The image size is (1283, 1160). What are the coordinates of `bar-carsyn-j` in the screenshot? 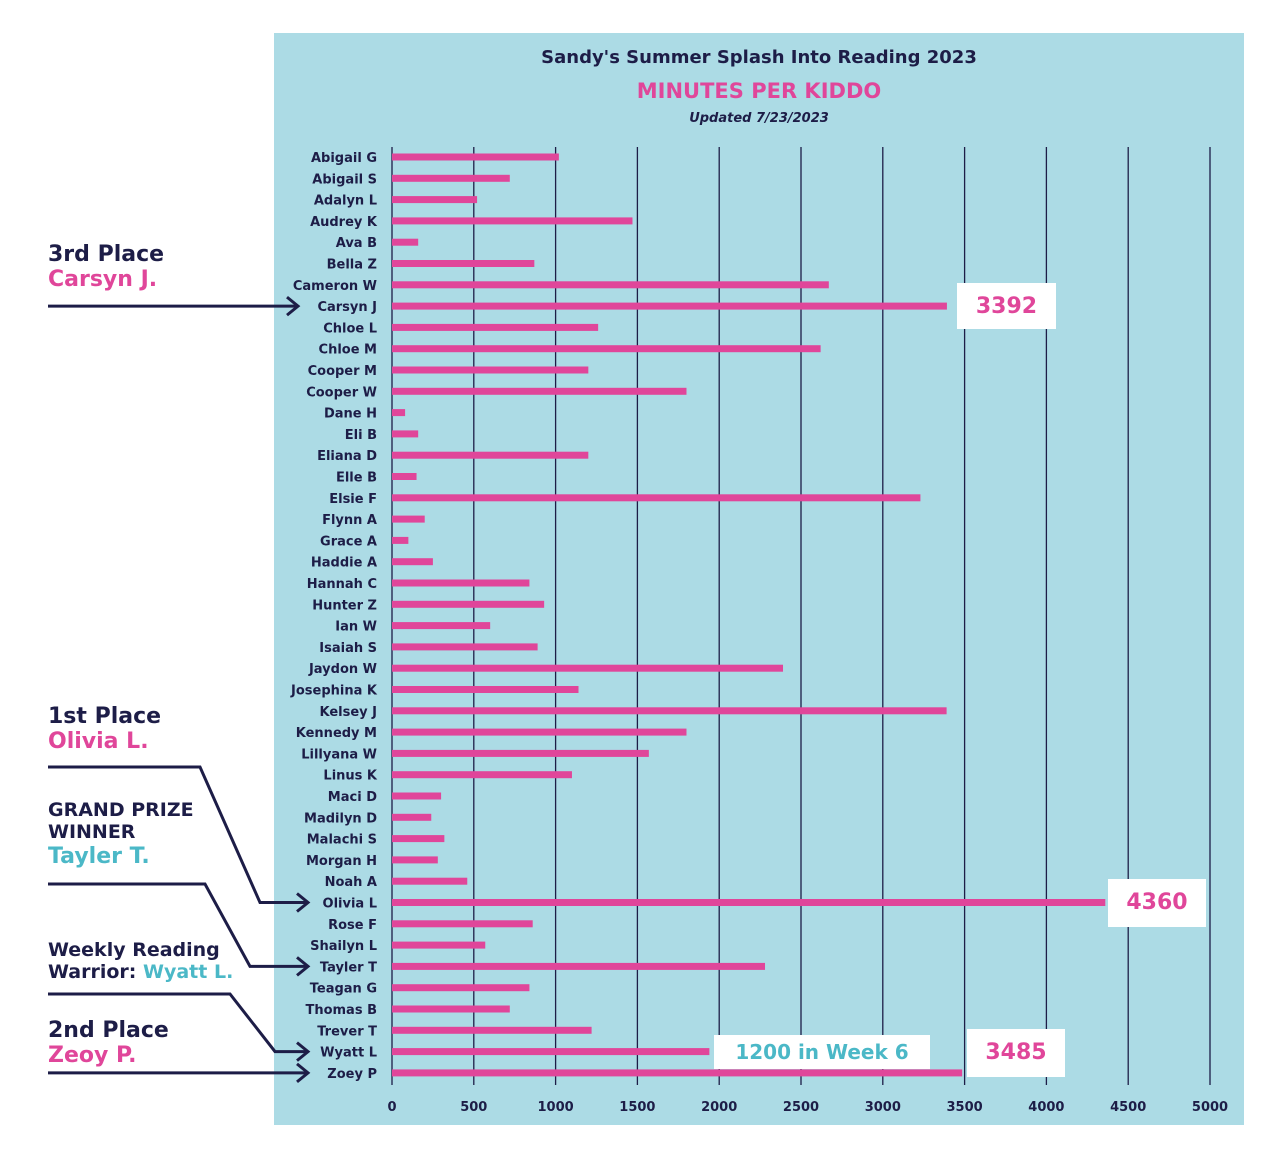 It's located at (669, 306).